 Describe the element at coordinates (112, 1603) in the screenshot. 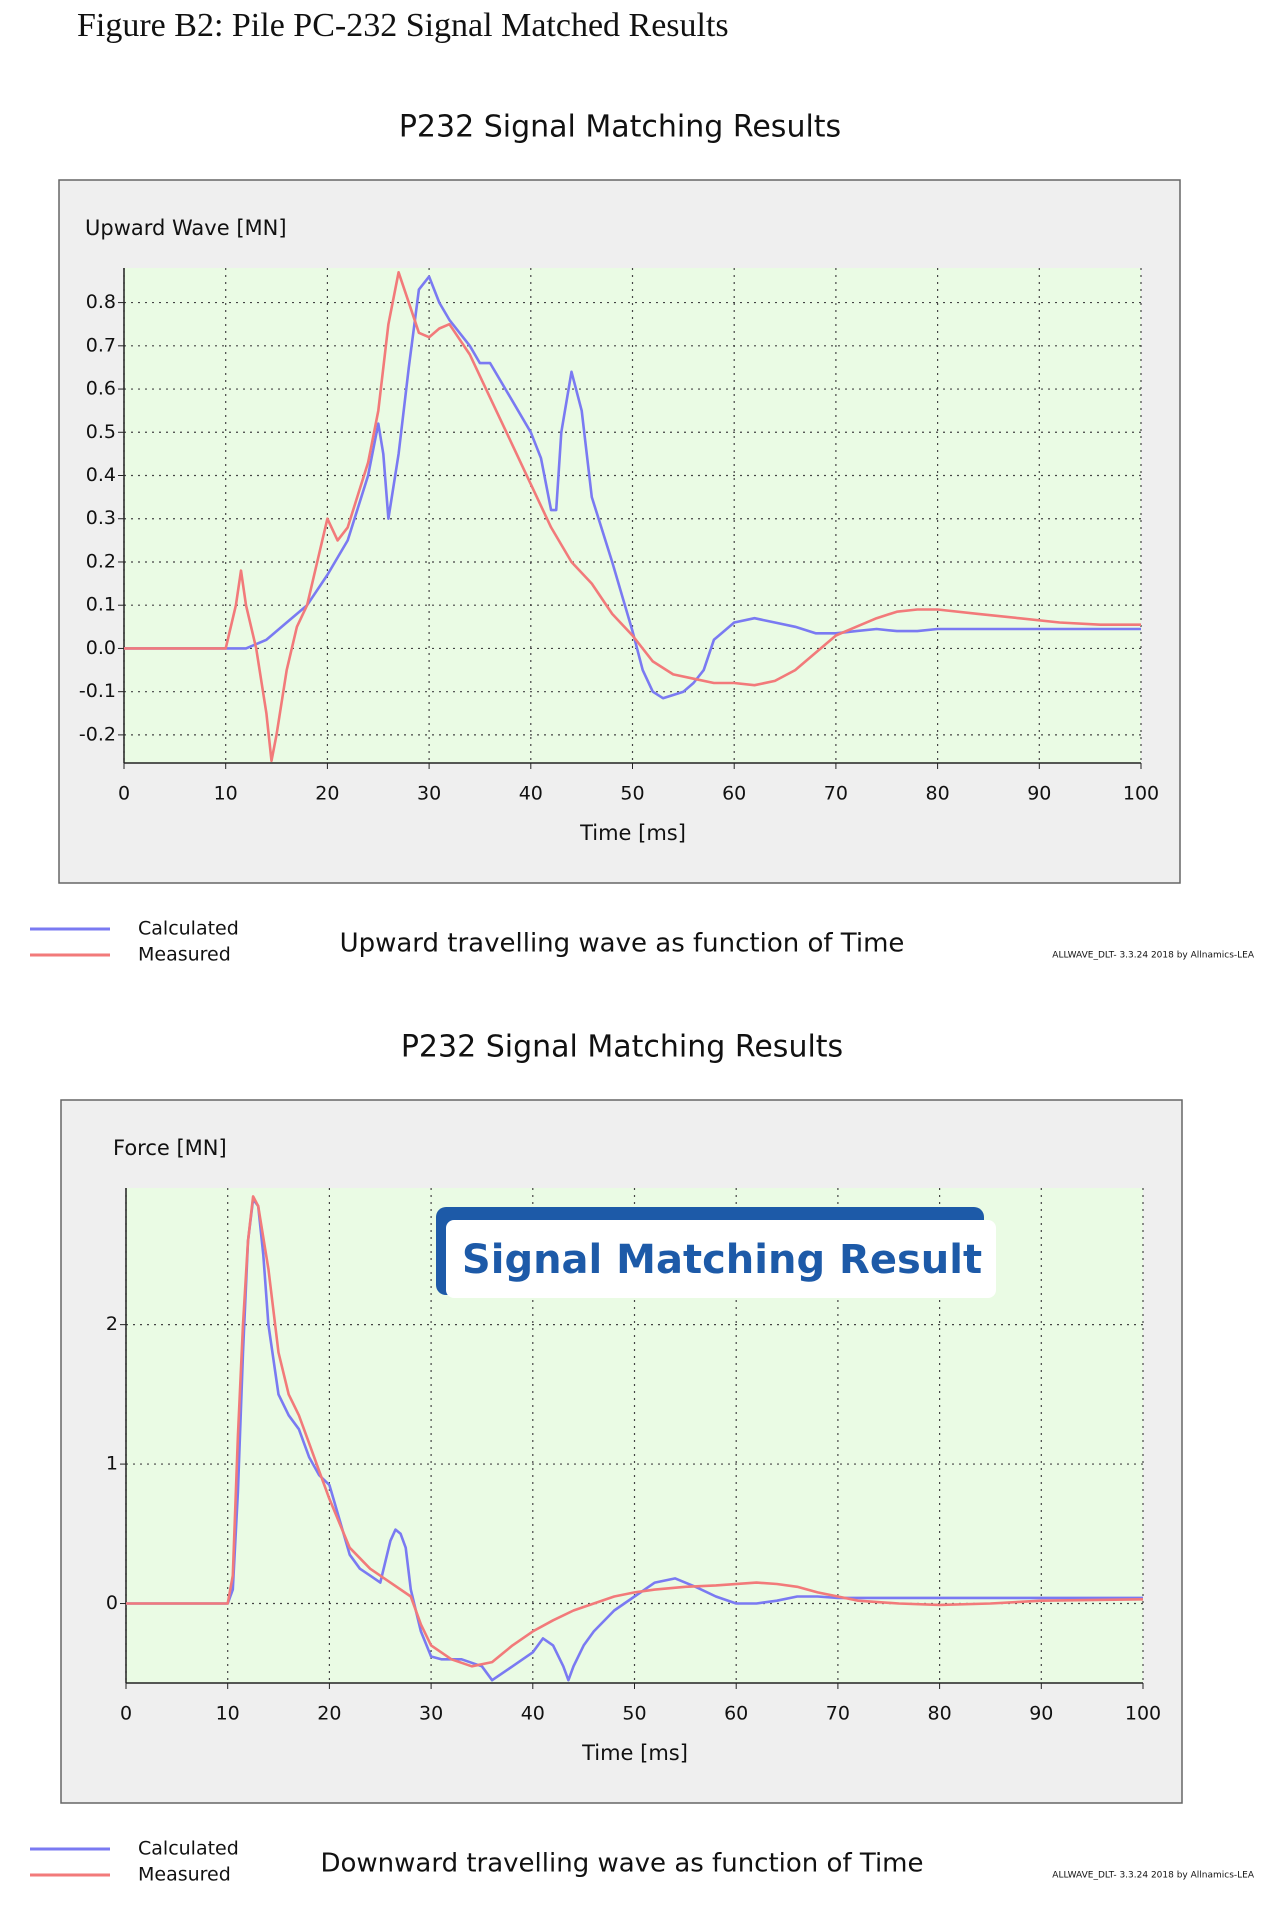

I see `y-tick-label: 0` at that location.